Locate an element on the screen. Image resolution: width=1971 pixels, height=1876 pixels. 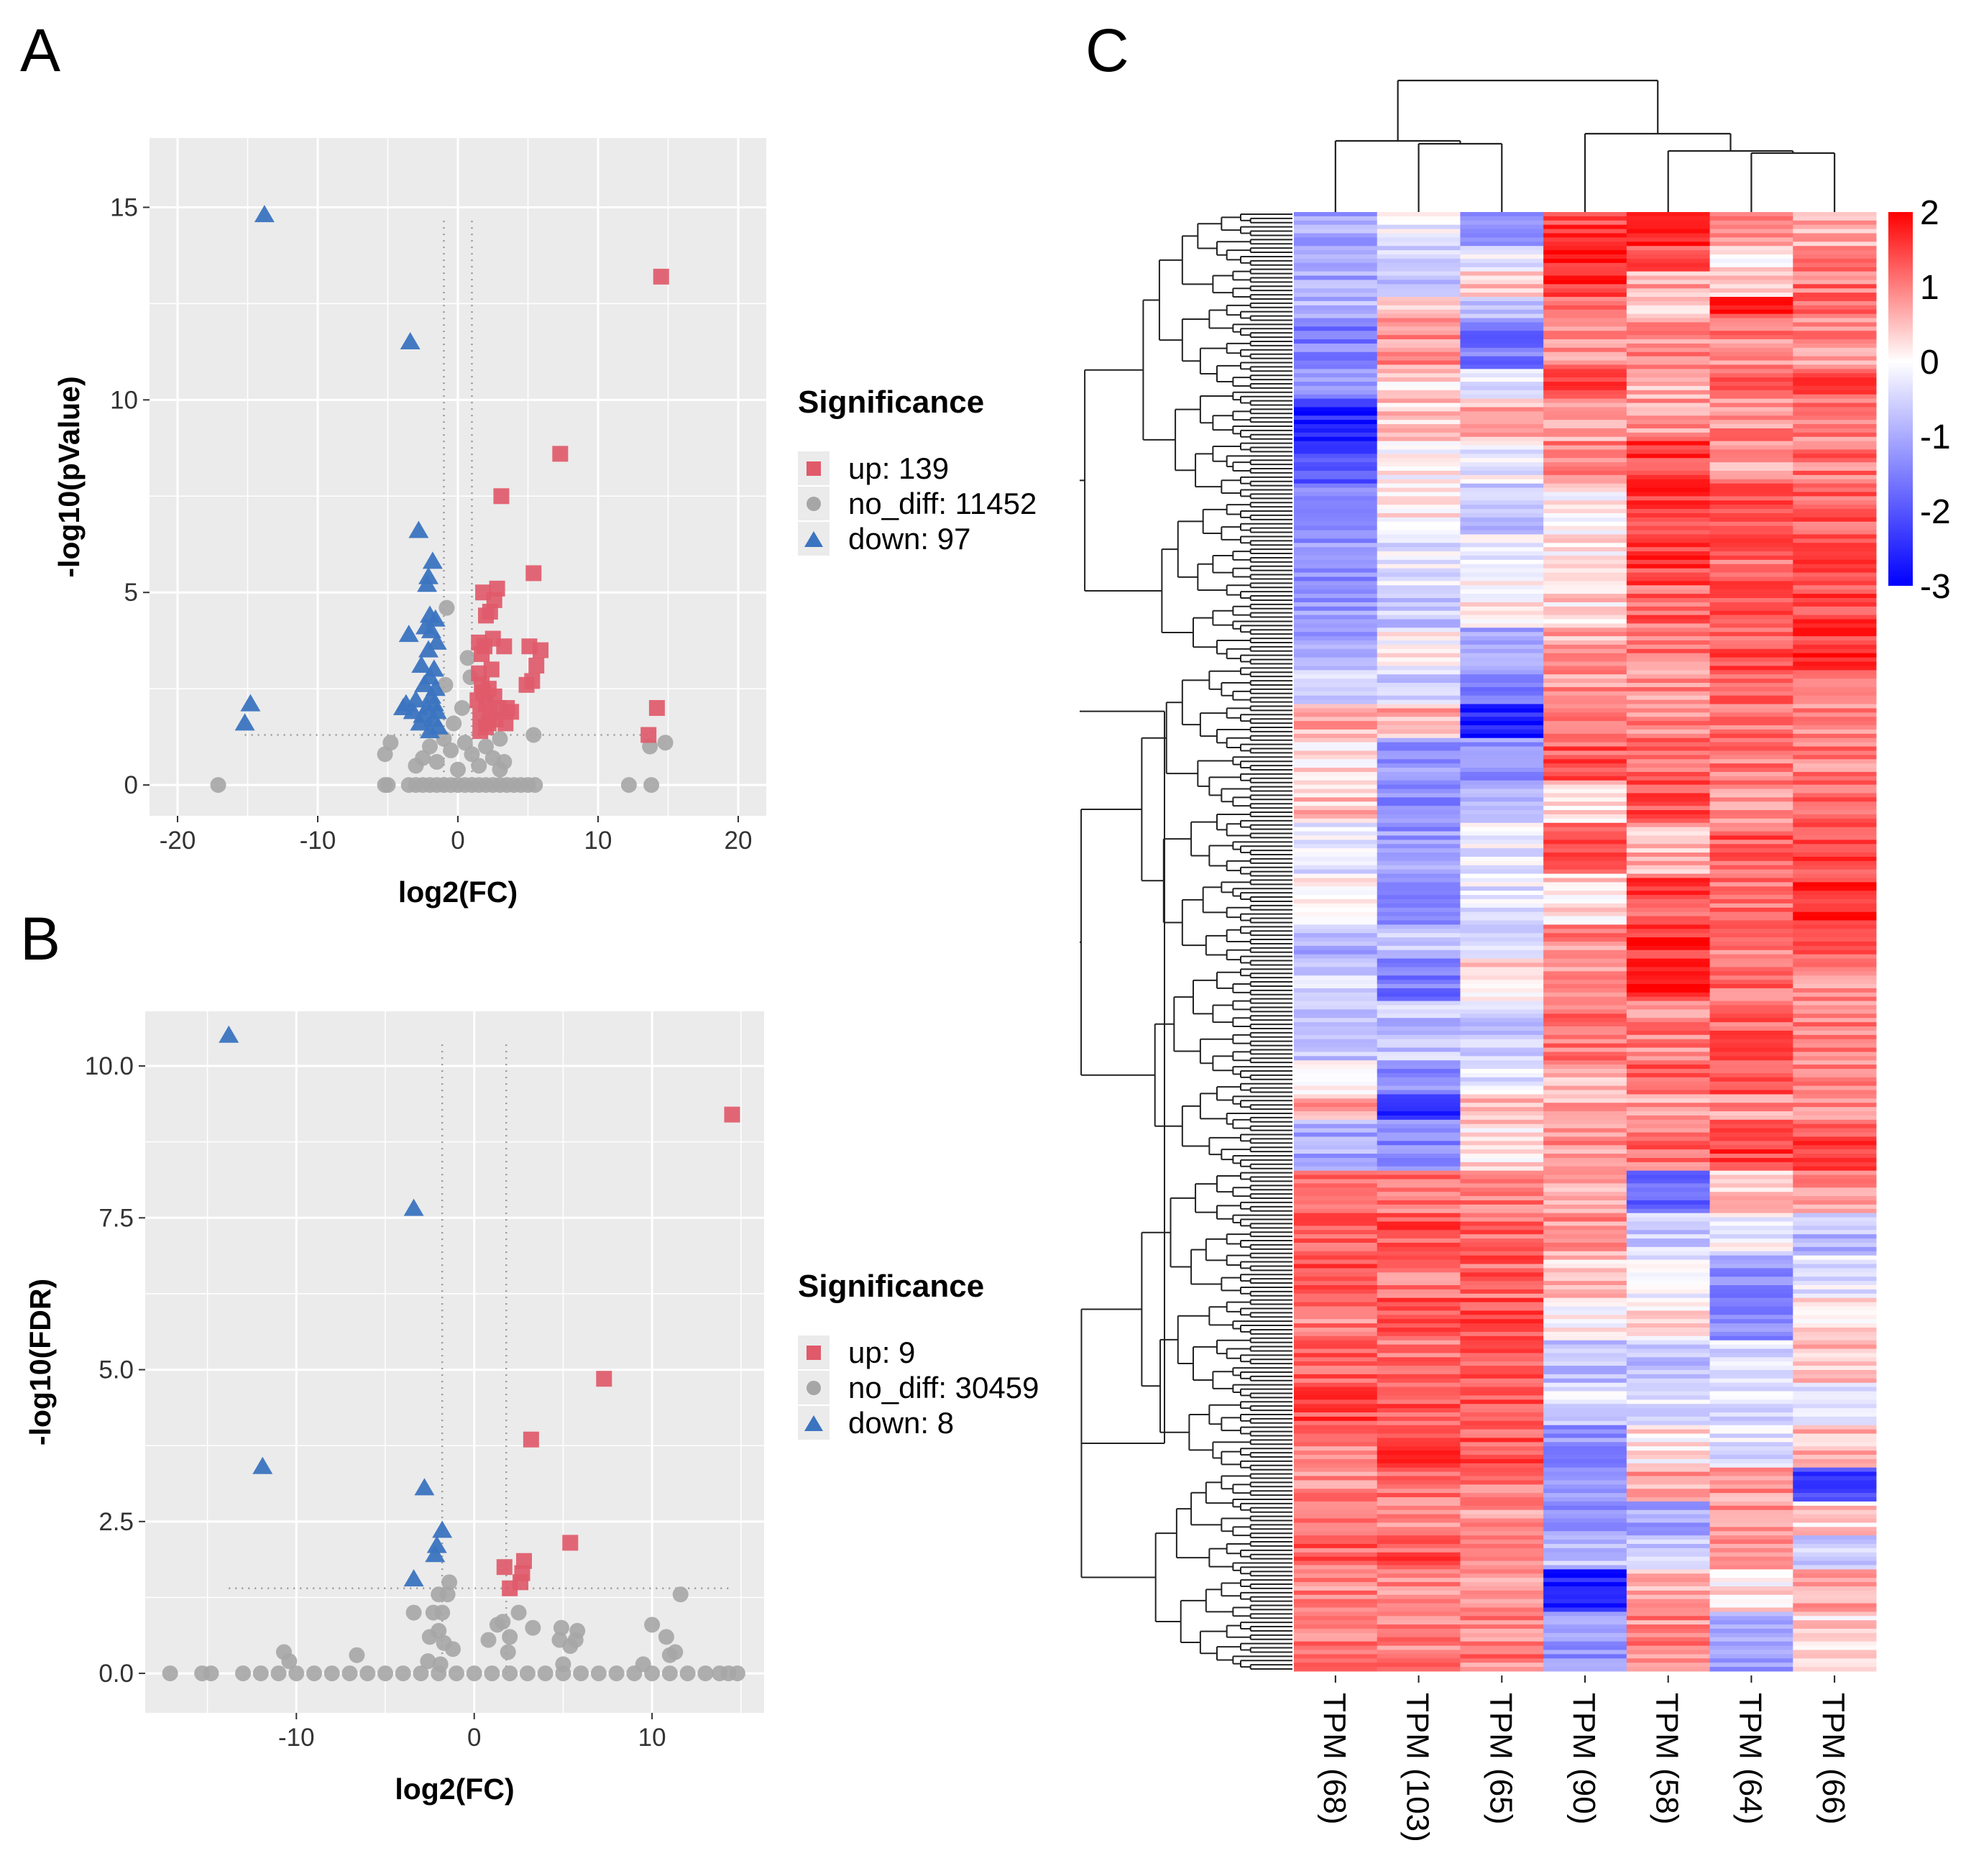
up-point is located at coordinates (506, 723).